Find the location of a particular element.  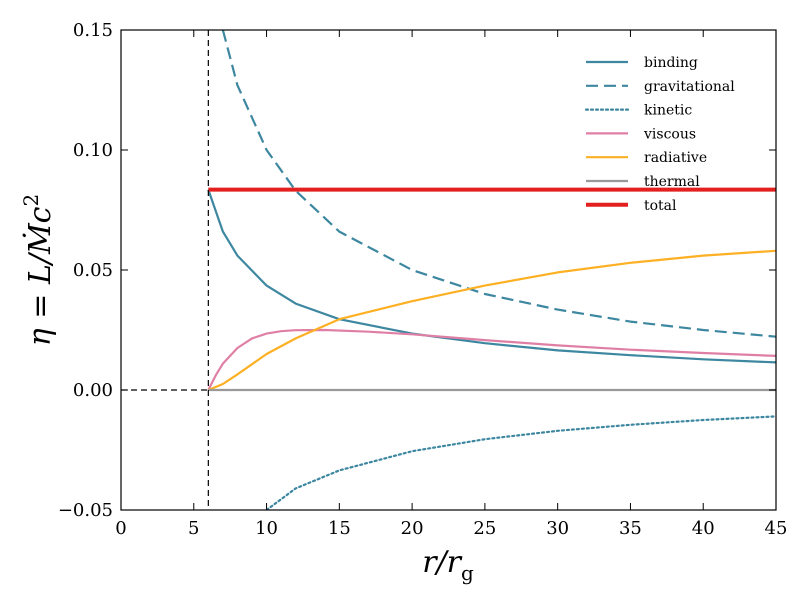

reference-lines is located at coordinates (165, 270).